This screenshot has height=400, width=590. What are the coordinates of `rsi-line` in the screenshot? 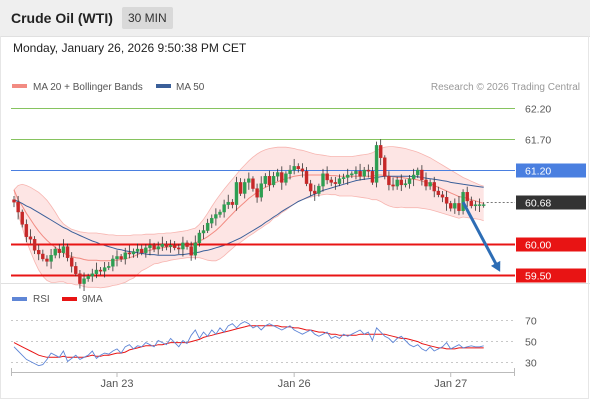 It's located at (248, 344).